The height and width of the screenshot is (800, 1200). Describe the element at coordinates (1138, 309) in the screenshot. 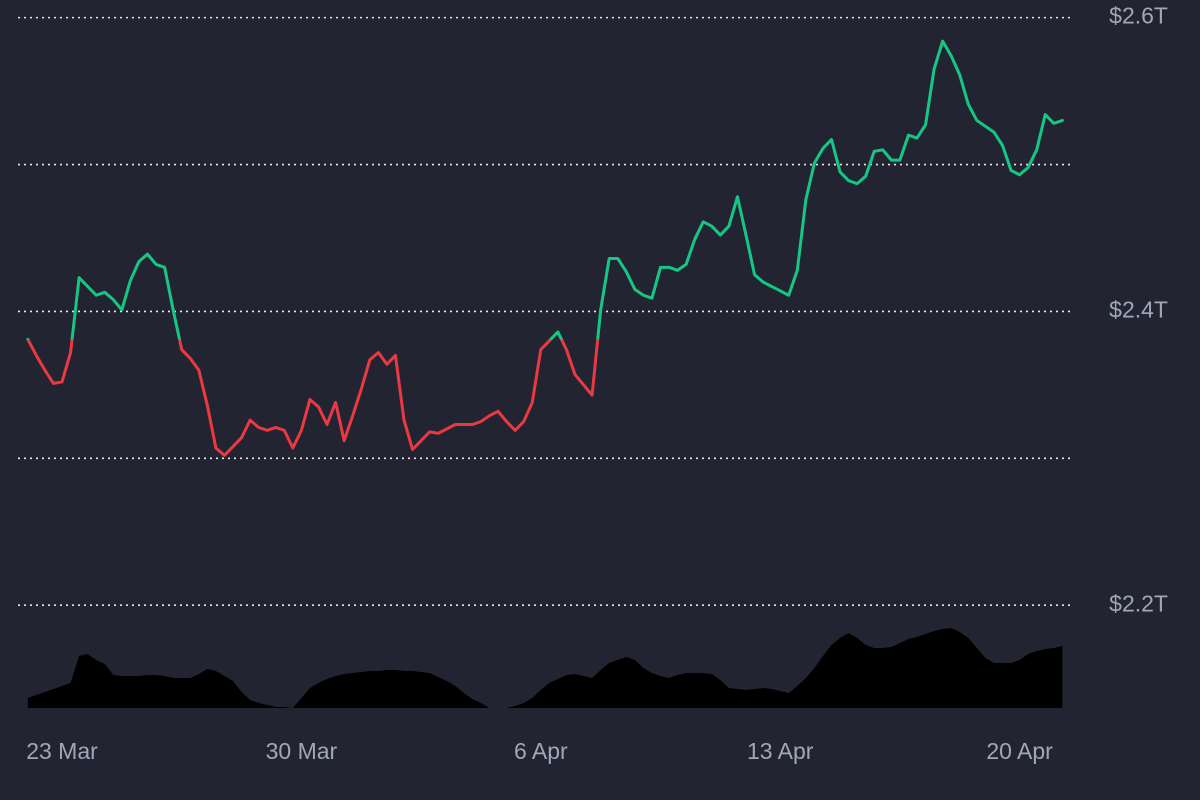

I see `y-tick-label: $2.4T` at that location.